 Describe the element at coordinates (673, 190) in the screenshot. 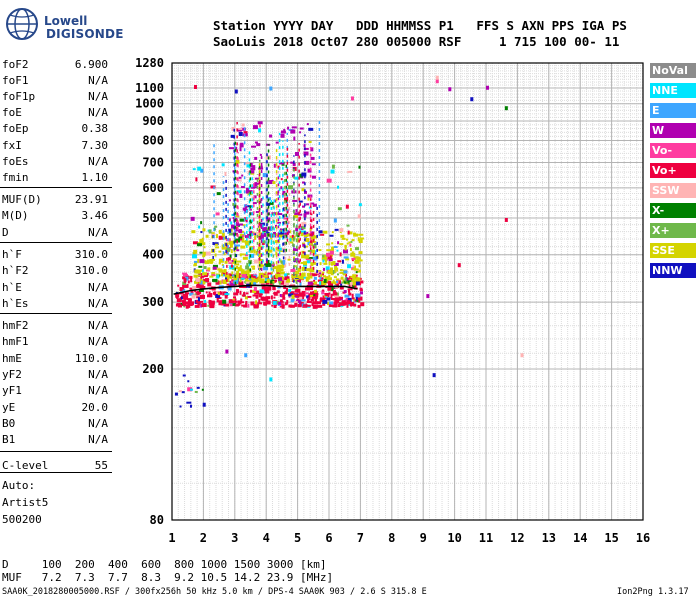

I see `legend-item: SSW` at that location.